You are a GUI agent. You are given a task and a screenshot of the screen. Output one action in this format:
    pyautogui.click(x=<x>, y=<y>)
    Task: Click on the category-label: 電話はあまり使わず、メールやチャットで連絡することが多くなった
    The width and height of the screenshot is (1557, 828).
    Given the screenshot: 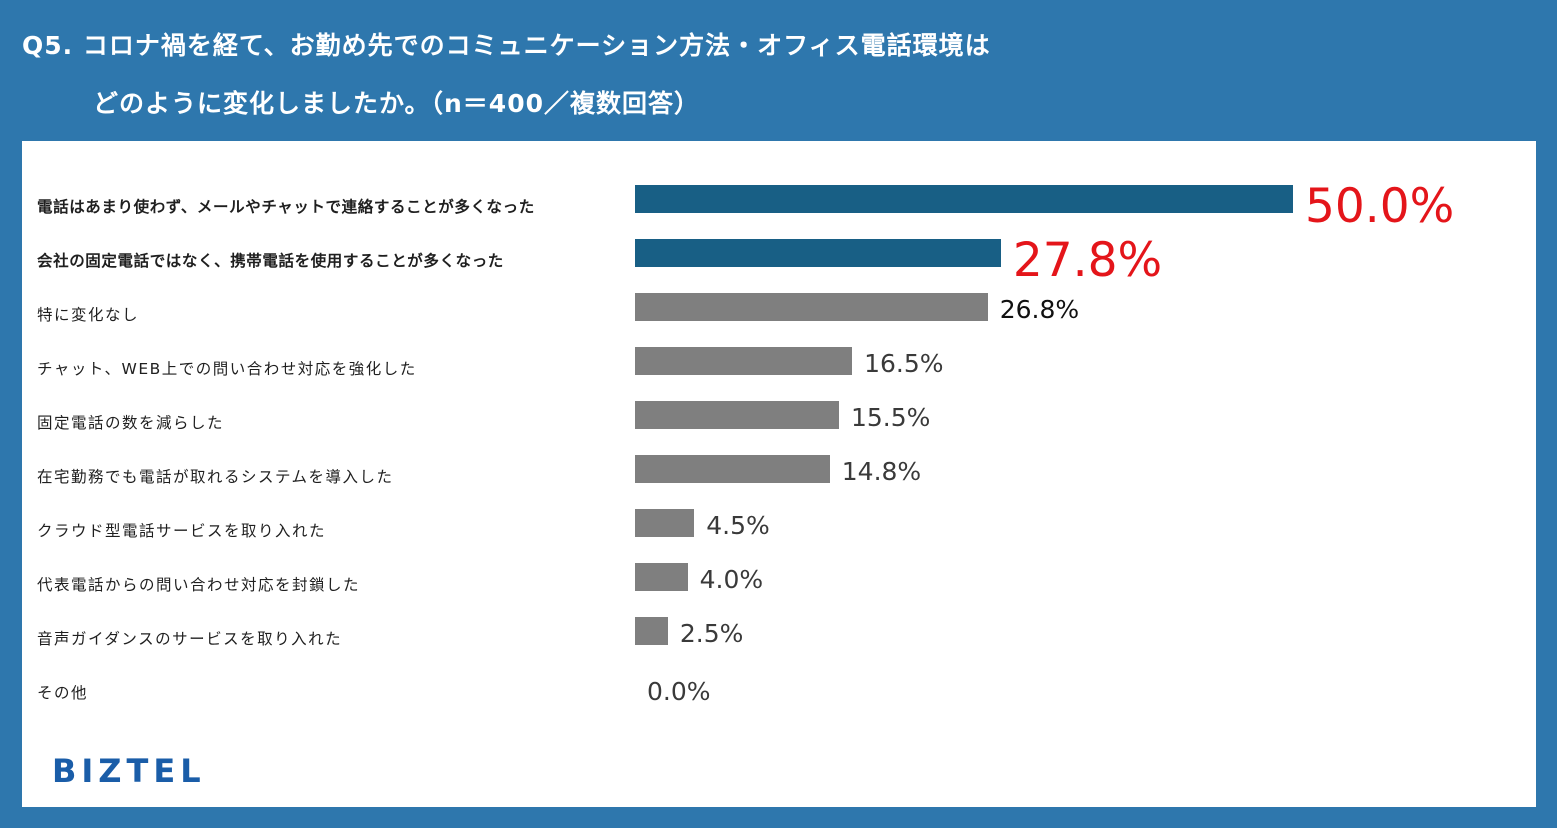 What is the action you would take?
    pyautogui.click(x=286, y=207)
    